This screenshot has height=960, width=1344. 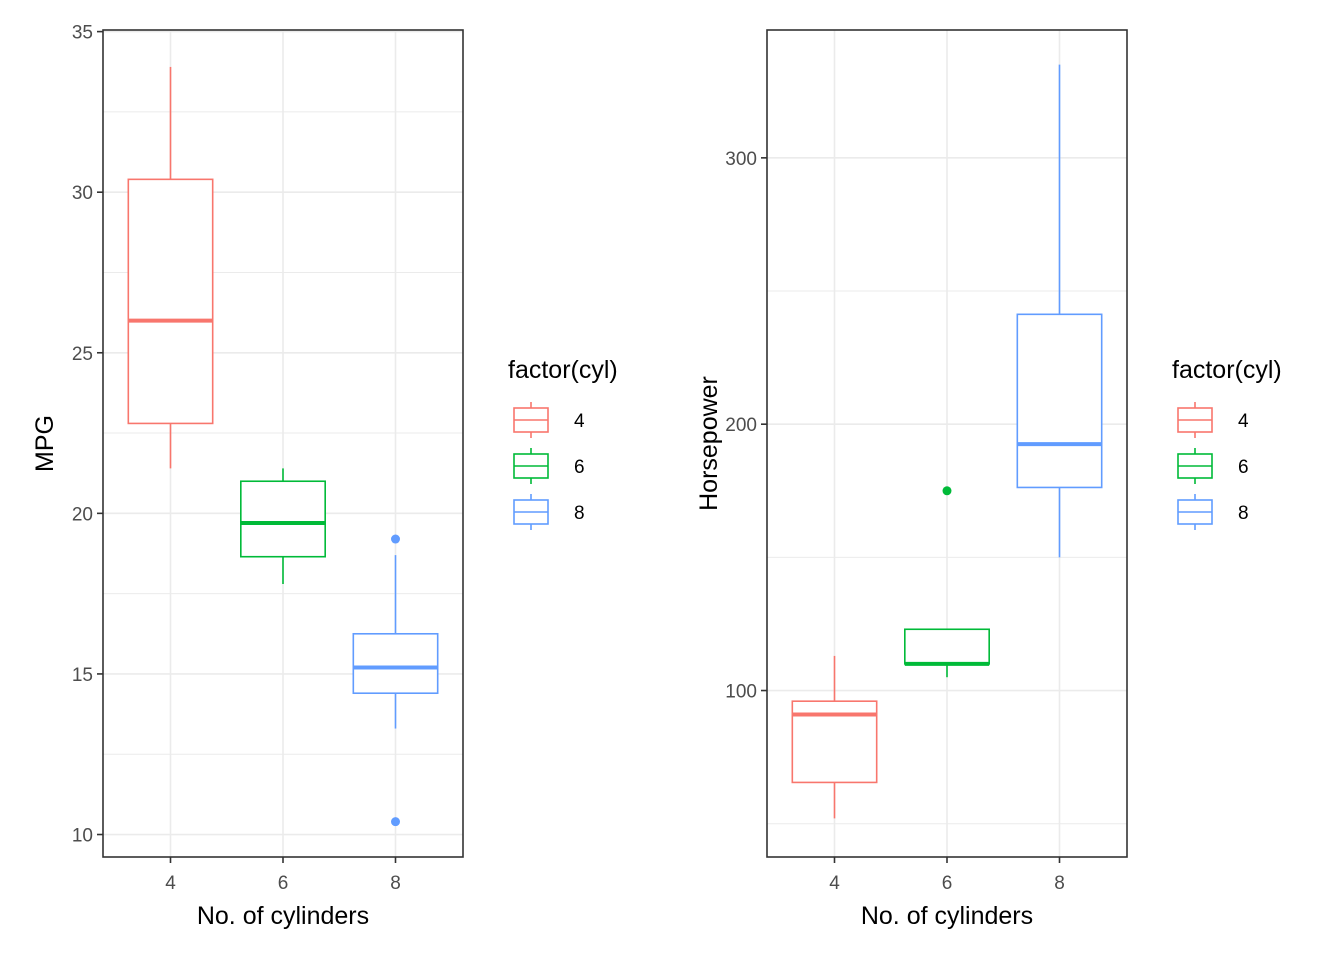 I want to click on y-tick-label: 10, so click(x=82, y=836).